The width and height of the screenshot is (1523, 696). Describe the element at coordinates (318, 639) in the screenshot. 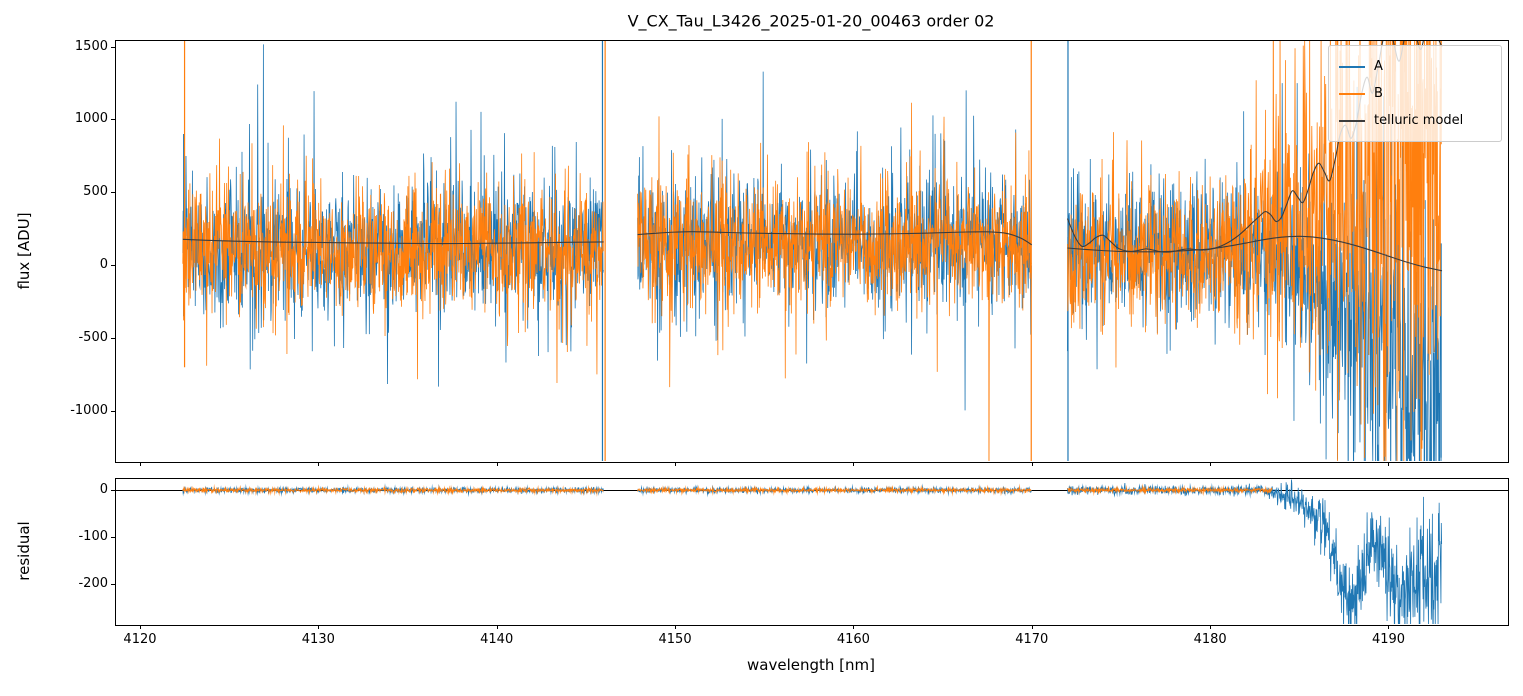

I see `x-tick-label: 4130` at that location.